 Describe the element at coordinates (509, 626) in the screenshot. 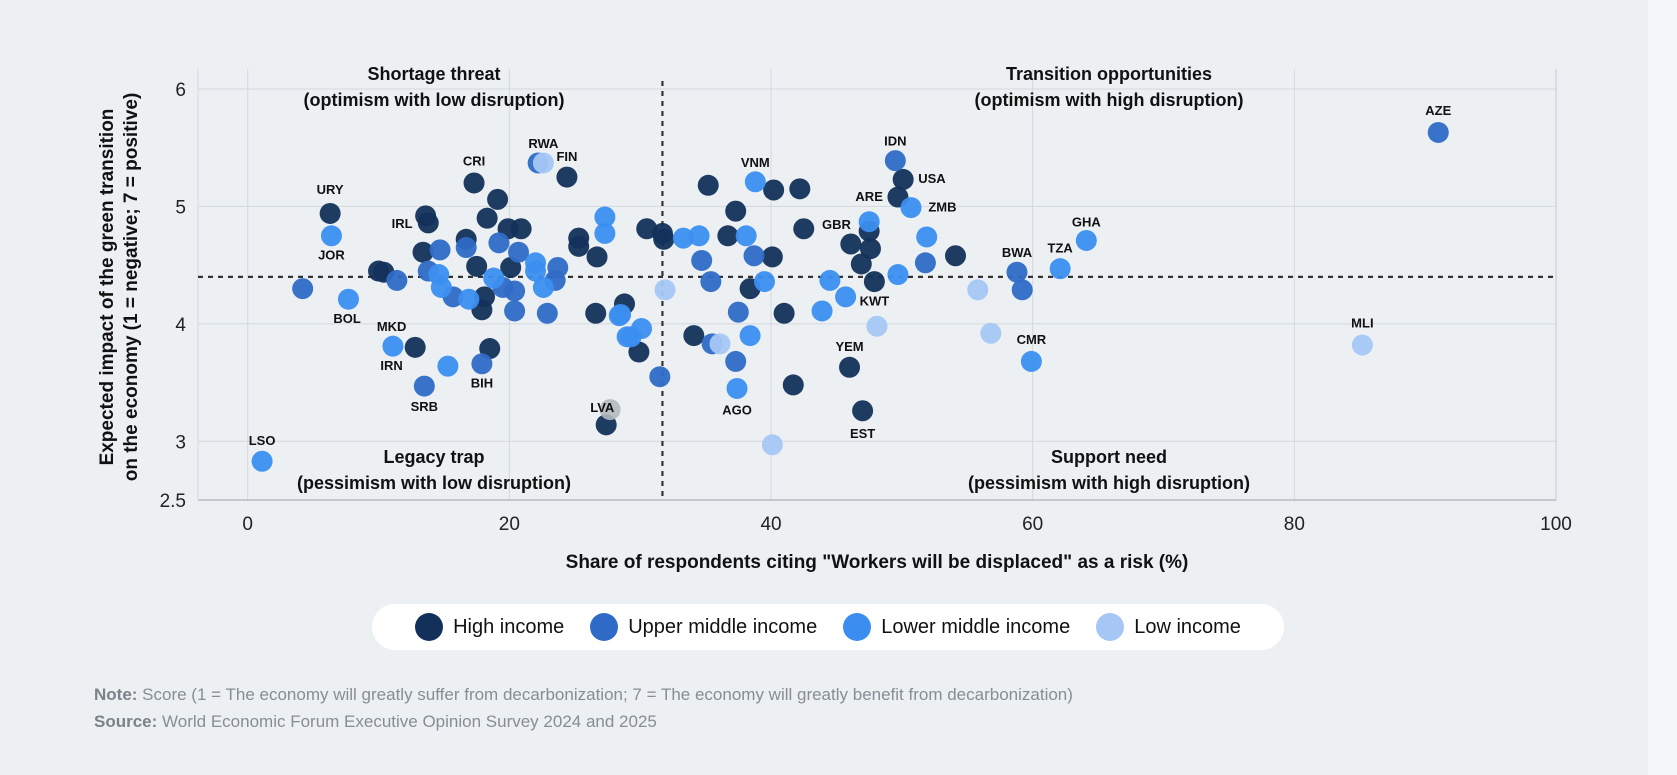

I see `legend-label: High income` at that location.